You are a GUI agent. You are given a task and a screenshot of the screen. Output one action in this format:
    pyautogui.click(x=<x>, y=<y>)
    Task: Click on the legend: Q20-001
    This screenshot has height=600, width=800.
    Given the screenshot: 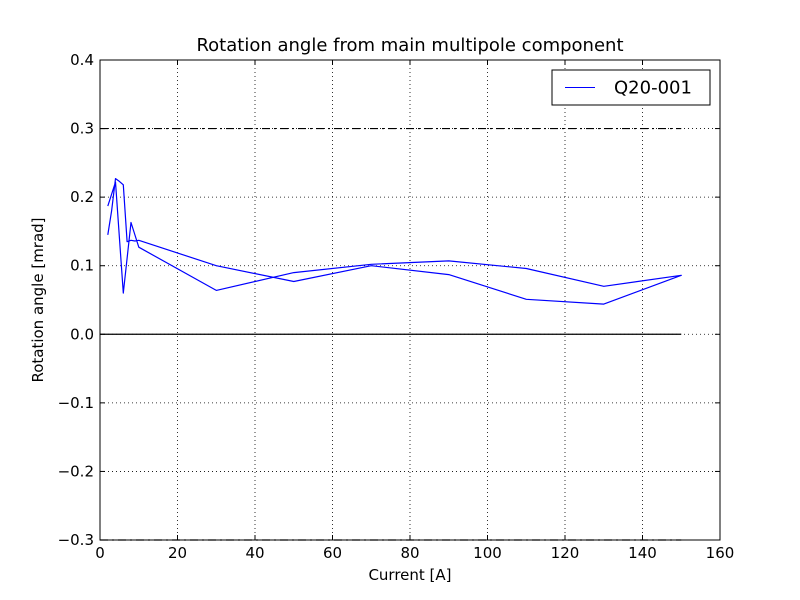 What is the action you would take?
    pyautogui.click(x=631, y=87)
    